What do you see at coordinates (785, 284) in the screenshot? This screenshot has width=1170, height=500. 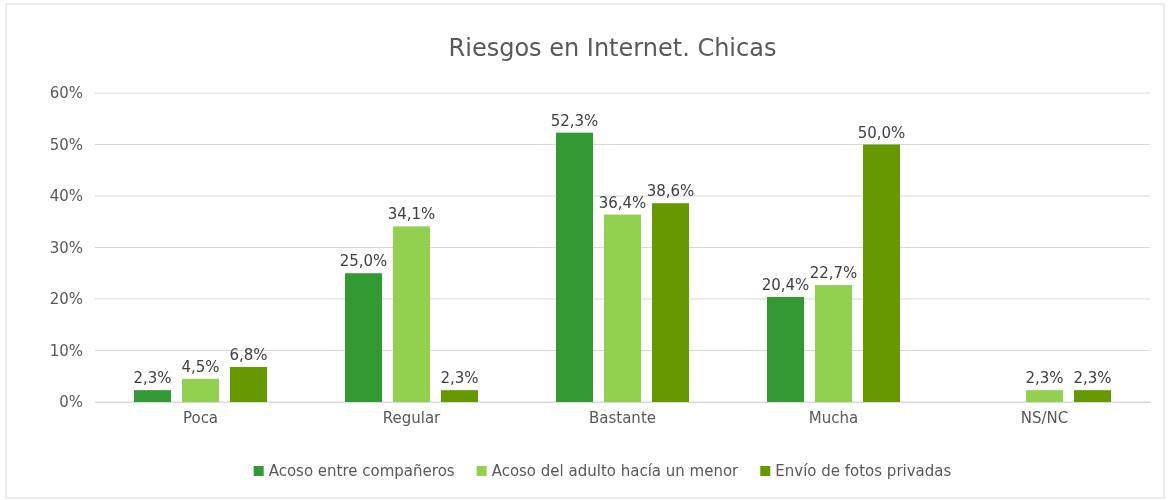 I see `data-label: 20,4%` at bounding box center [785, 284].